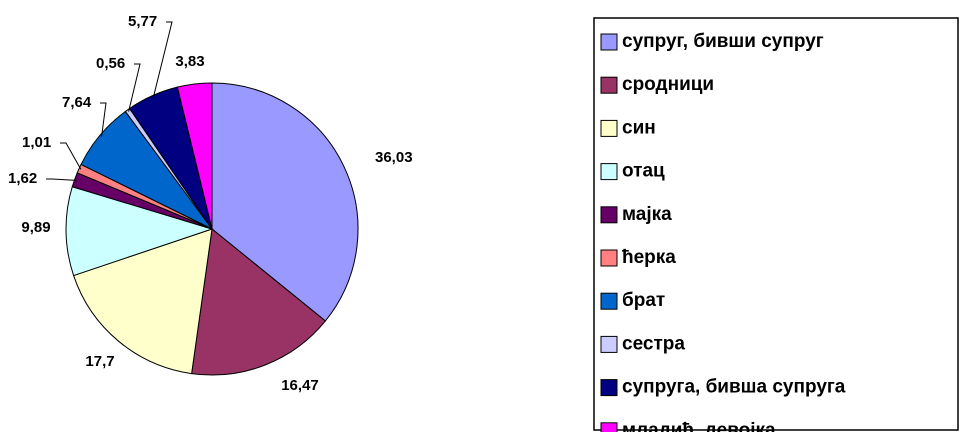 Image resolution: width=964 pixels, height=432 pixels. What do you see at coordinates (77, 102) in the screenshot?
I see `data-label: 7,64` at bounding box center [77, 102].